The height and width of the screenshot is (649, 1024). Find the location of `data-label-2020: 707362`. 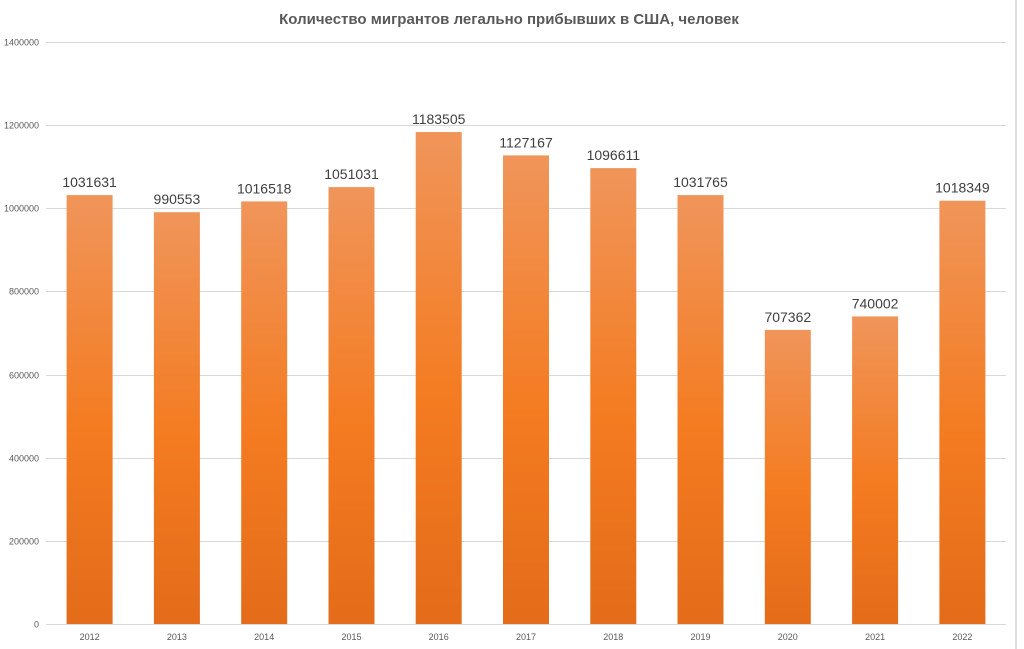

data-label-2020: 707362 is located at coordinates (787, 317).